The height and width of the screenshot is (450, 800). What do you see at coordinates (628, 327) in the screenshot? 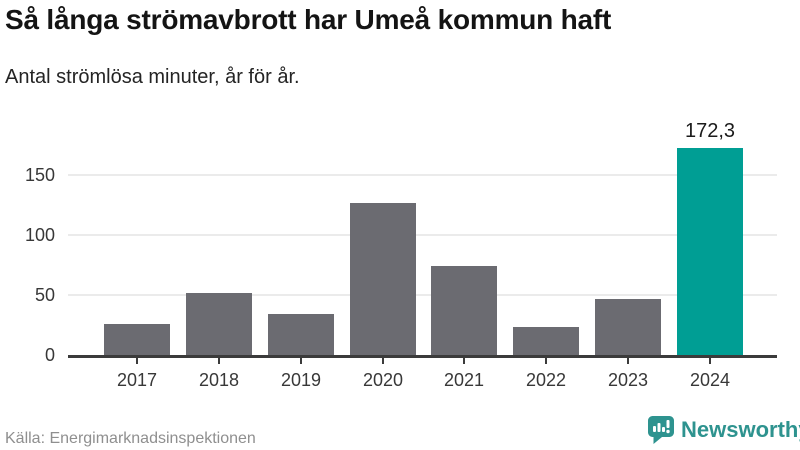
I see `bar-2023` at bounding box center [628, 327].